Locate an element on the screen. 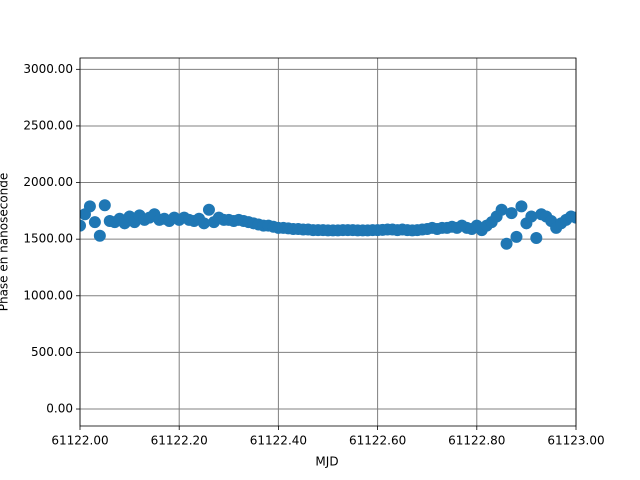 This screenshot has width=640, height=480. x-tick-label: 61122.20 is located at coordinates (179, 441).